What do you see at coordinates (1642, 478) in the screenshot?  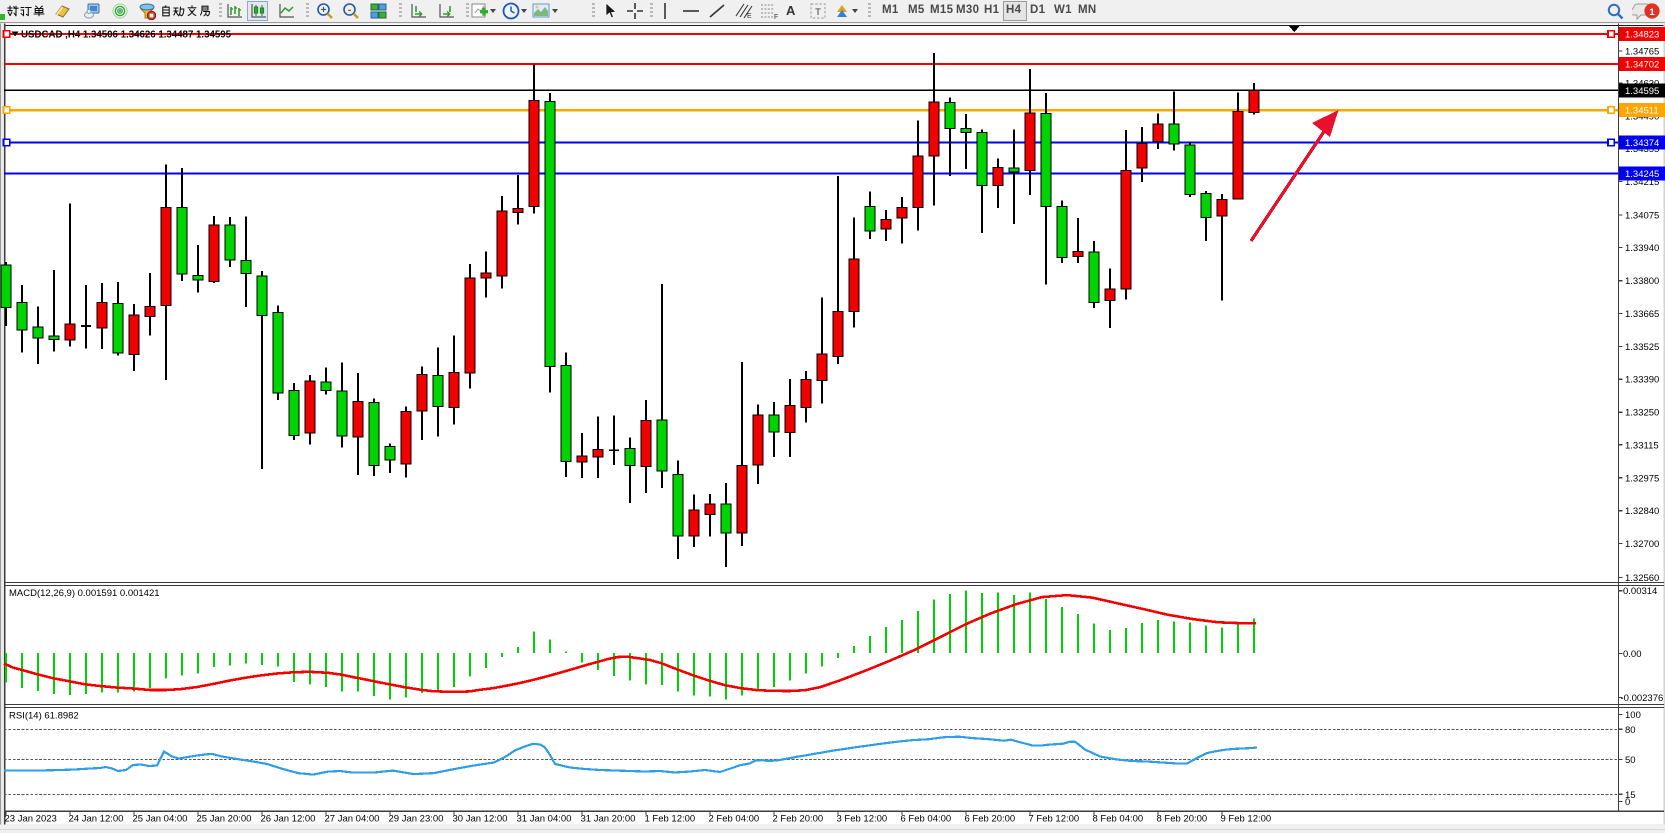 I see `svg-text: 1.32975` at bounding box center [1642, 478].